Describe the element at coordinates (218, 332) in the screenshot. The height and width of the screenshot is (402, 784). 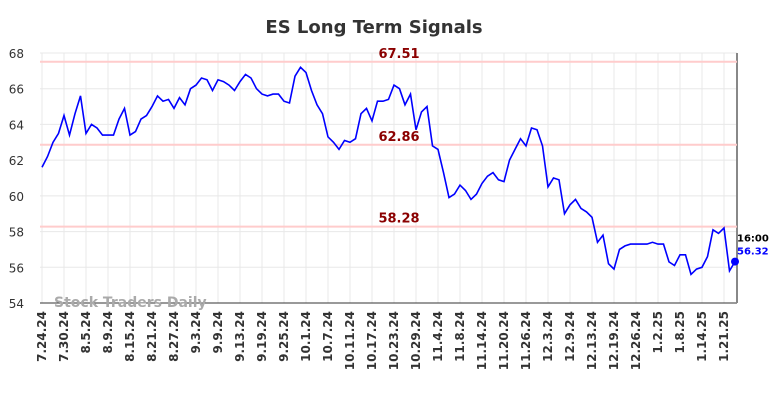
I see `x-tick-label: 9.9.24` at that location.